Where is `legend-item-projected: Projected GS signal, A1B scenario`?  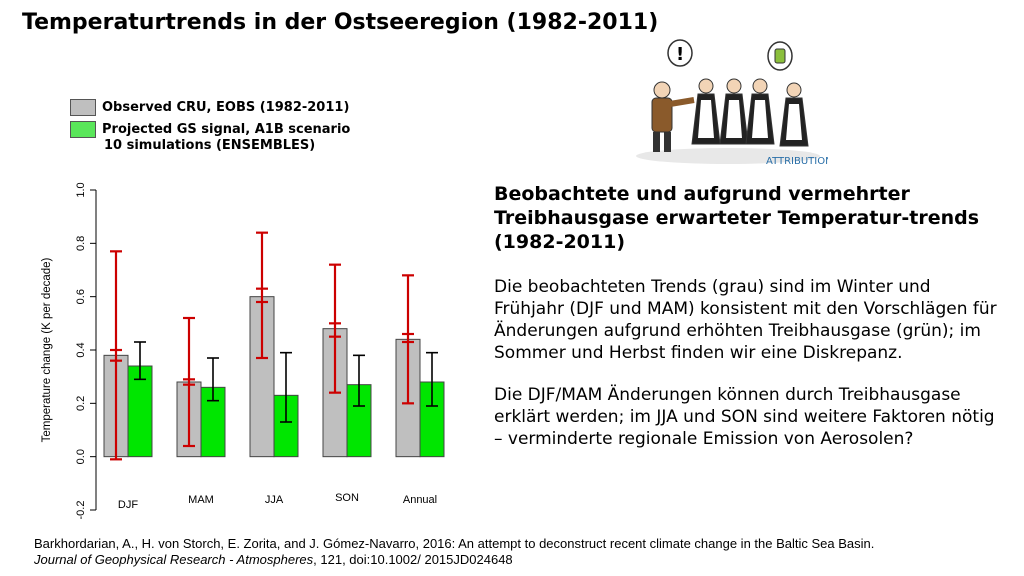
legend-item-projected: Projected GS signal, A1B scenario is located at coordinates (210, 129).